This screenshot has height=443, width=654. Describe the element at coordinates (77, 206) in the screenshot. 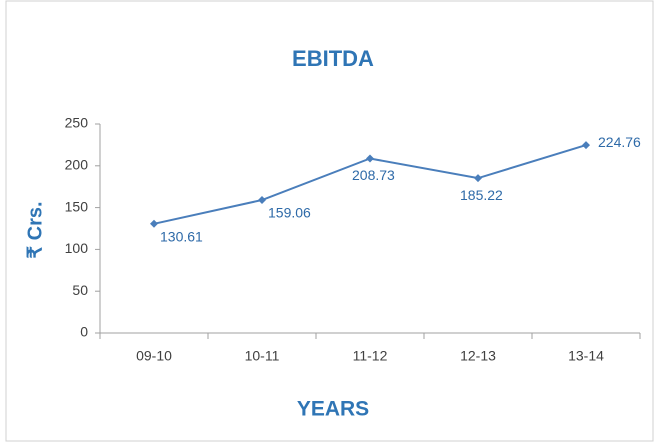

I see `y-tick-label: 150` at that location.